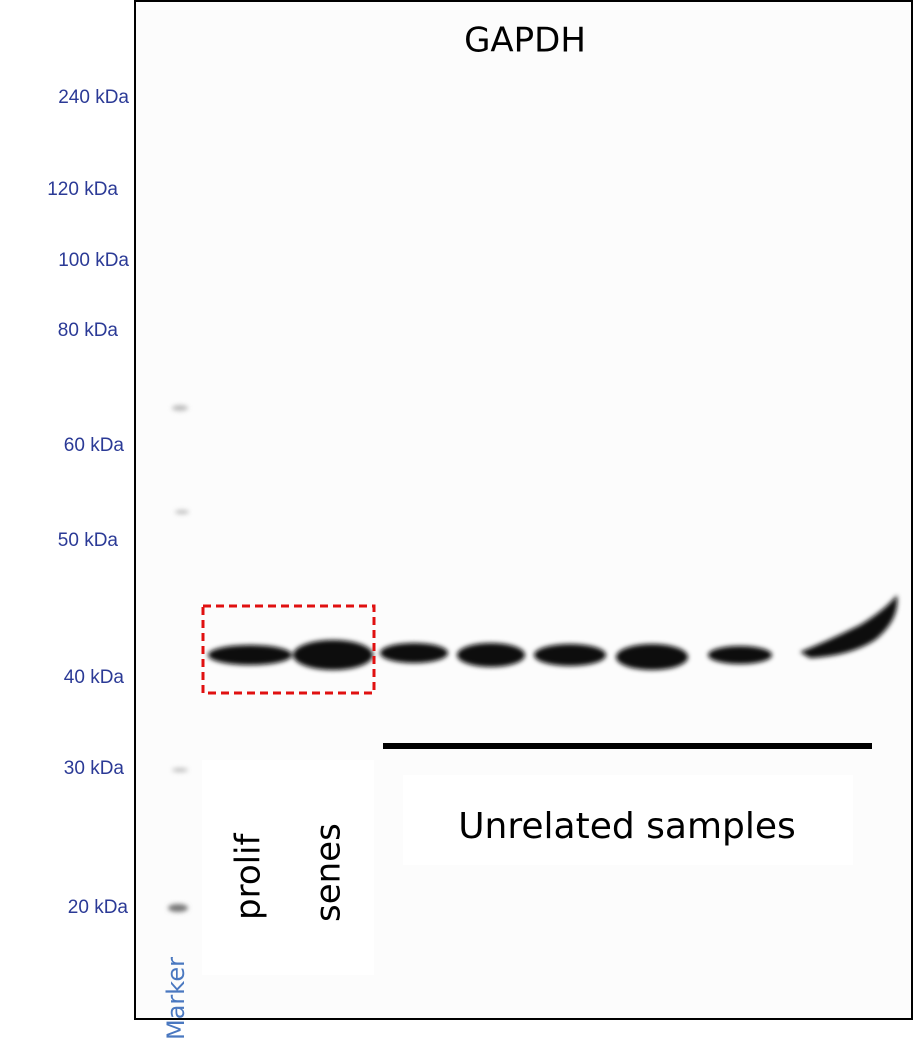 The image size is (915, 1044). Describe the element at coordinates (88, 540) in the screenshot. I see `marker-label: 50 kDa` at that location.